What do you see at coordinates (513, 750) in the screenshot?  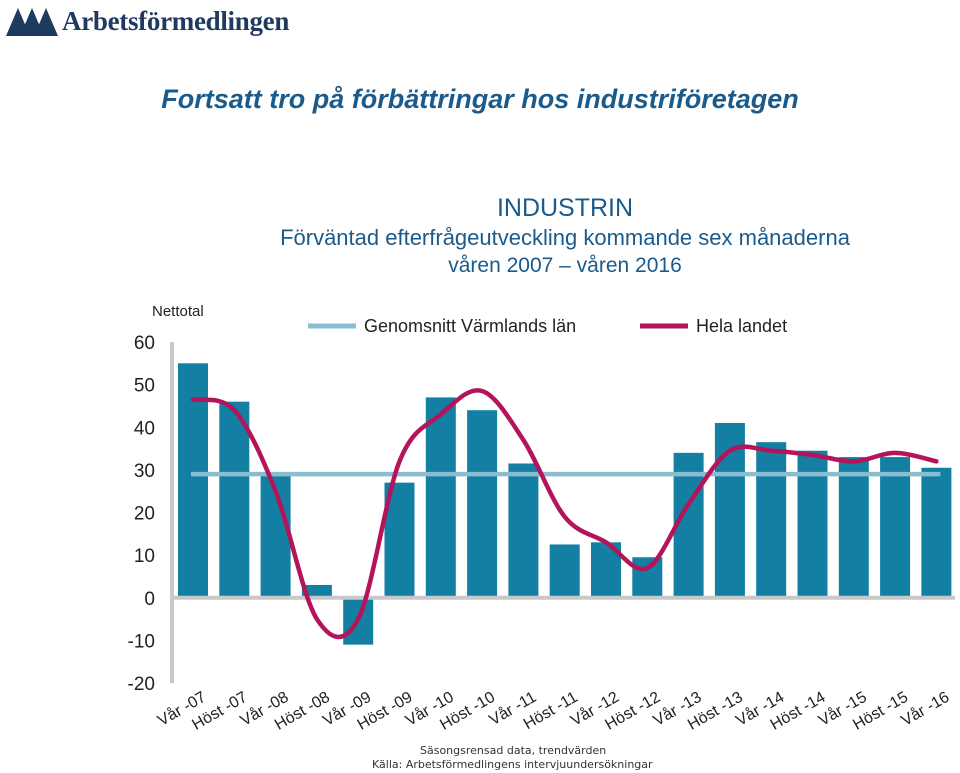 I see `chart-note-seasonal: Säsongsrensad data, trendvärden` at bounding box center [513, 750].